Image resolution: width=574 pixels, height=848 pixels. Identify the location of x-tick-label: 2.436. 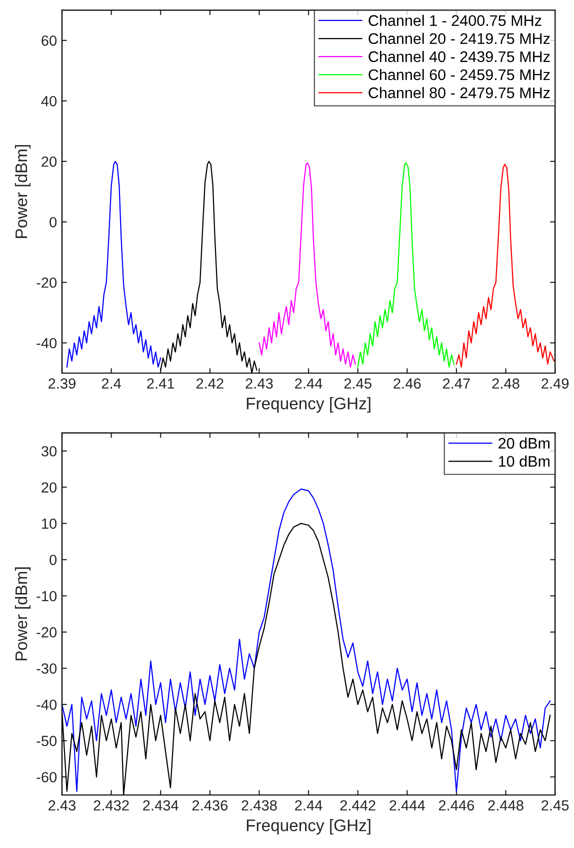
(210, 805).